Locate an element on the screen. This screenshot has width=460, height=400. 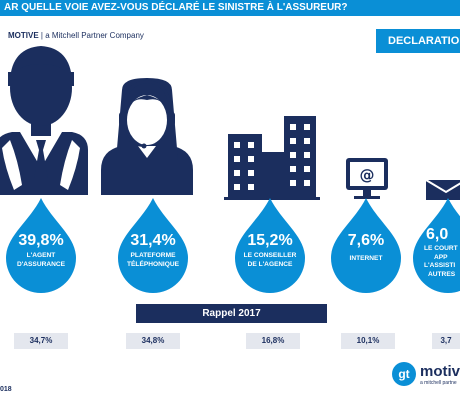
category-label-plateforme: PLATEFORME TÉLÉPHONIQUE is located at coordinates (153, 260).